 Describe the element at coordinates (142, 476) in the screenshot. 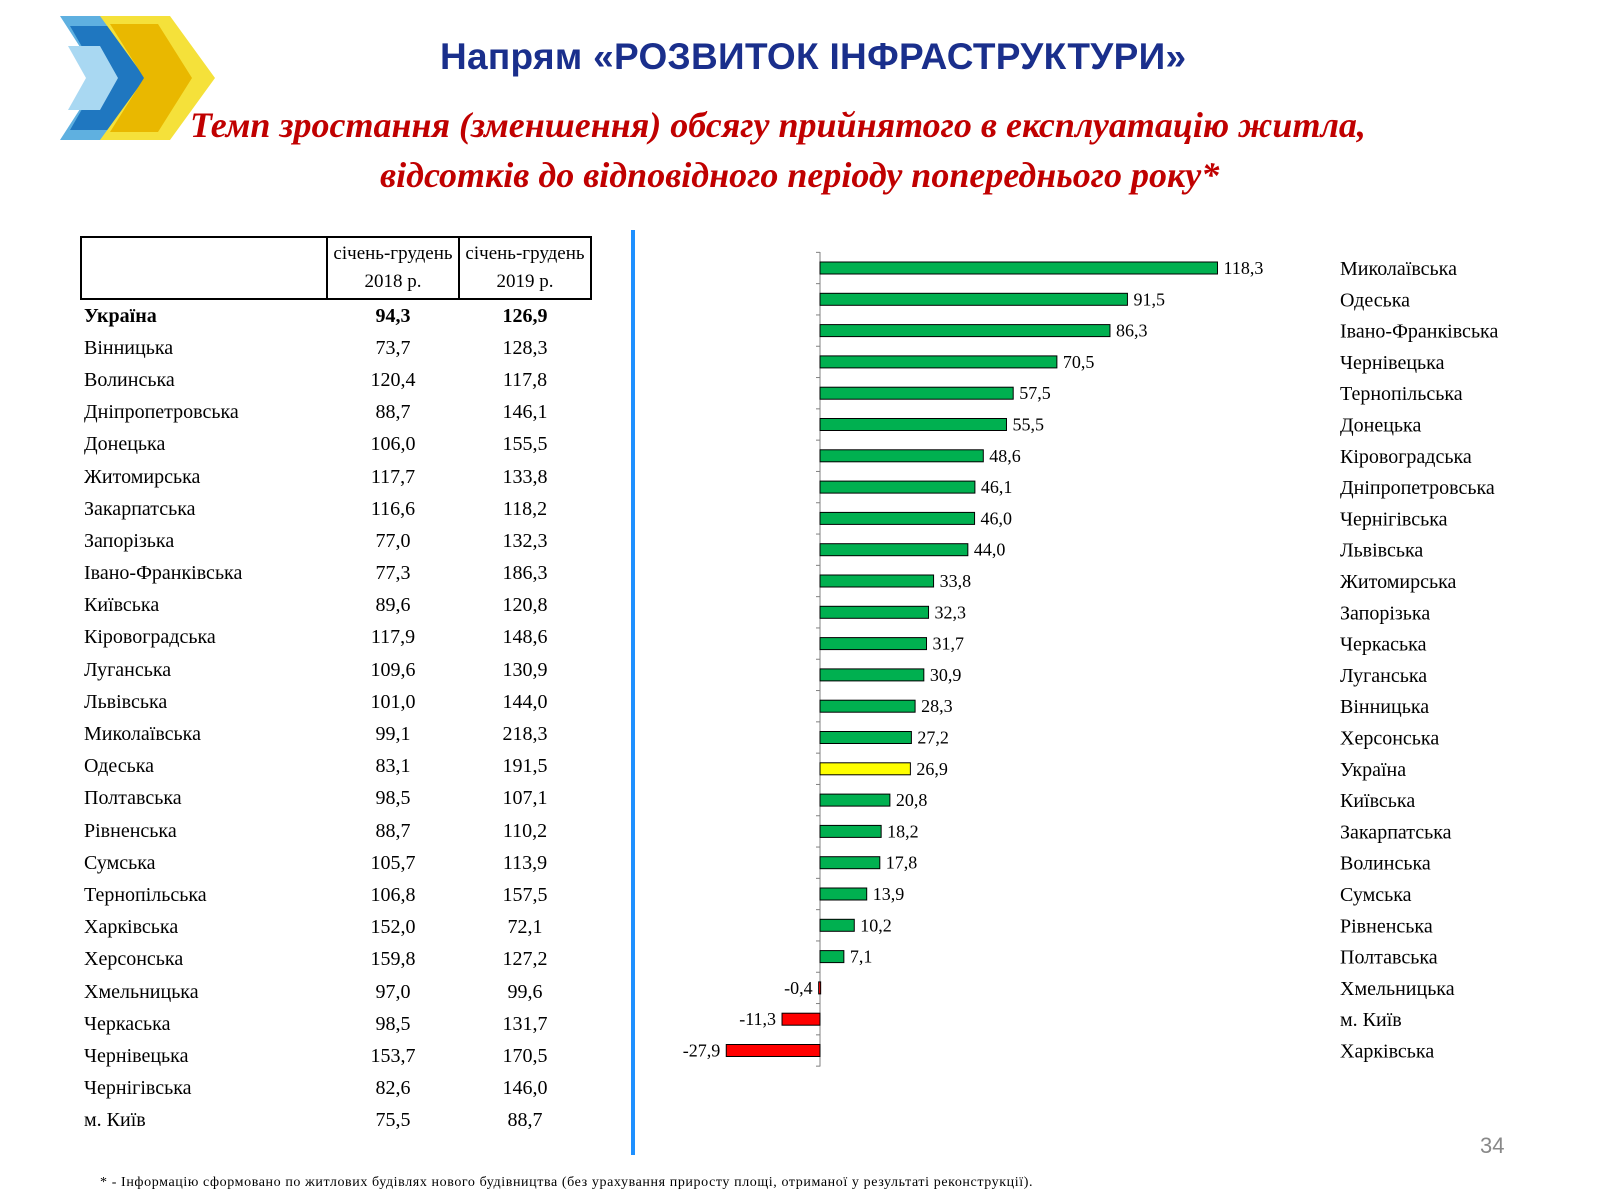

I see `table-cell-region: Житомирська` at that location.